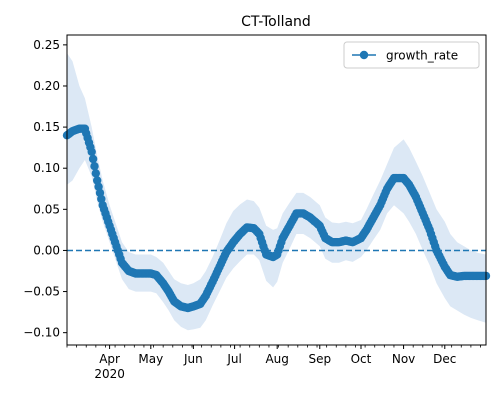  What do you see at coordinates (276, 359) in the screenshot?
I see `x-tick-label: Aug` at bounding box center [276, 359].